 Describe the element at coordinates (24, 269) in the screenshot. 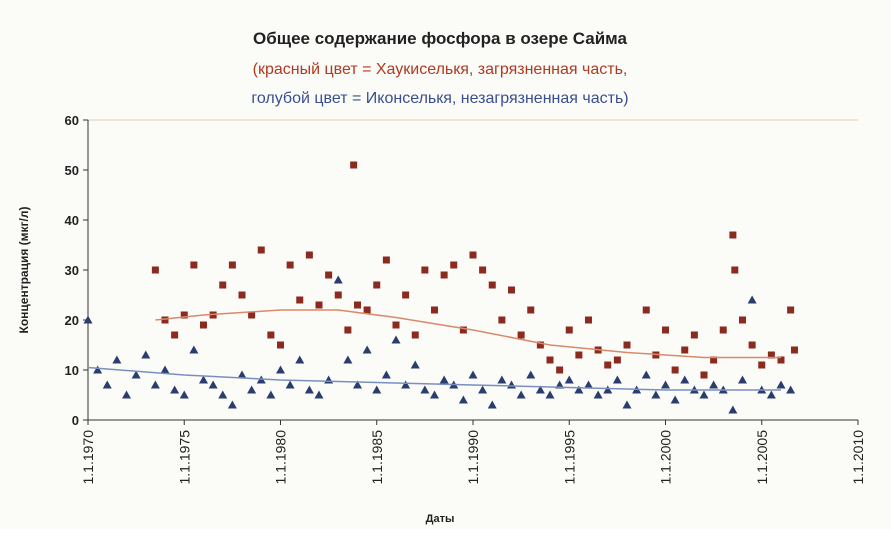

I see `y-axis-label: Концентрация (мкг/л)` at that location.